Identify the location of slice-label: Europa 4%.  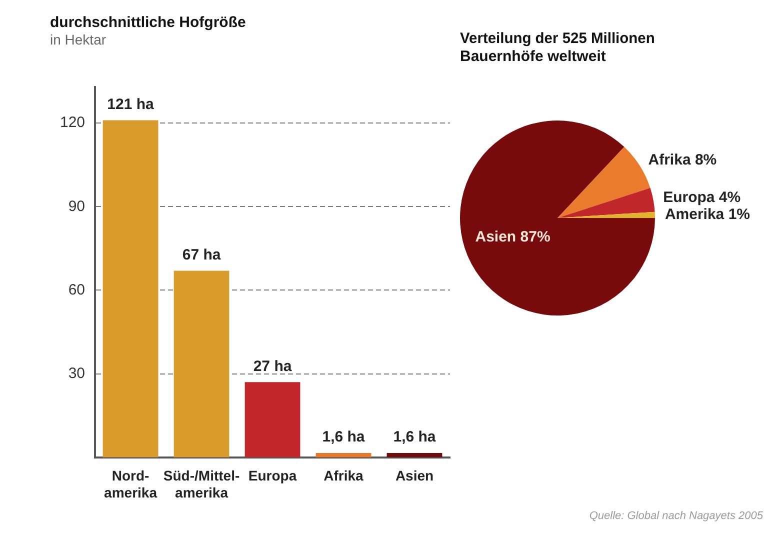
(702, 197).